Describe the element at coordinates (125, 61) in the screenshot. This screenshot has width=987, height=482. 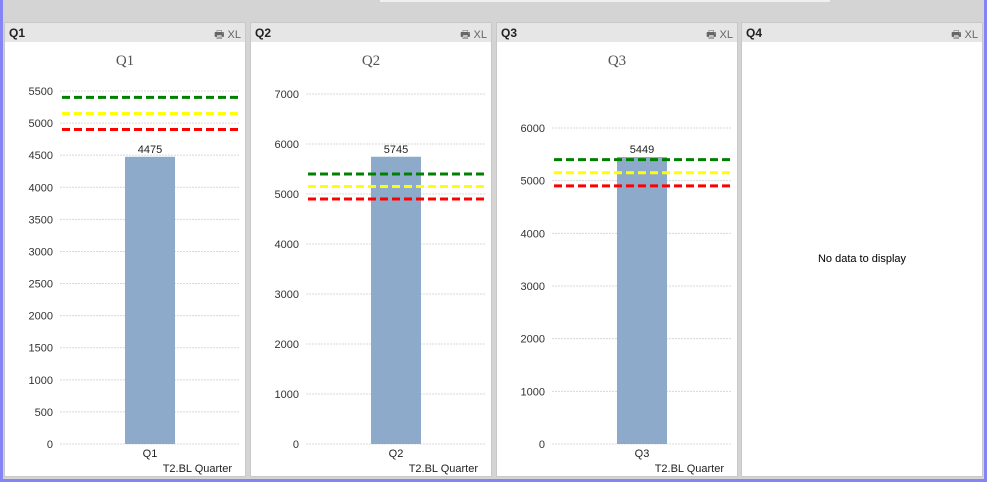
I see `chart-title: Q1` at that location.